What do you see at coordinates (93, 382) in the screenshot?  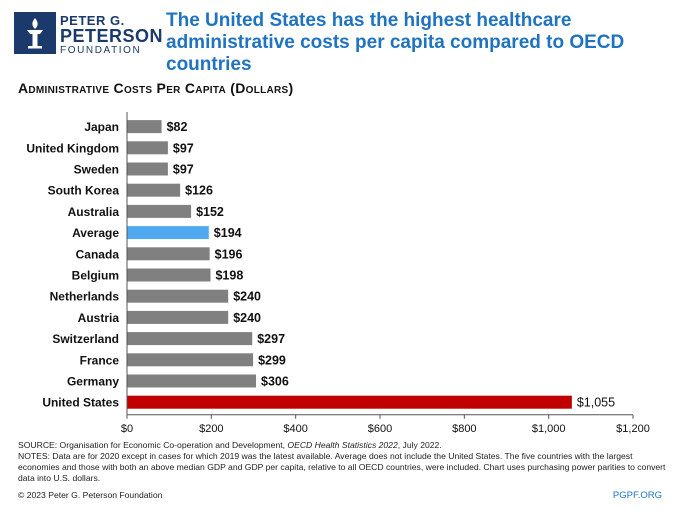 I see `category-label: Germany` at bounding box center [93, 382].